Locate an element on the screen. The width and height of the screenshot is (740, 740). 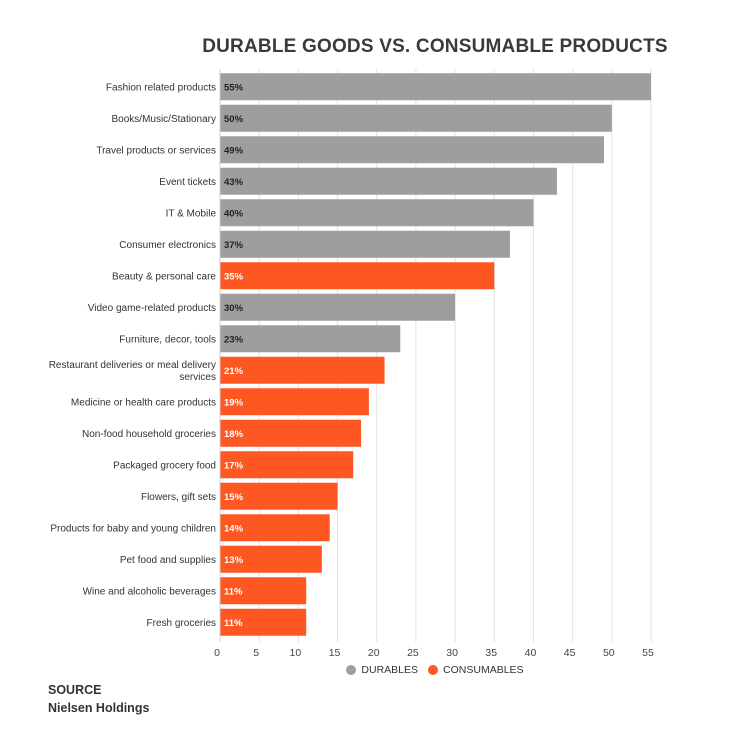
bar-value-label: 19% is located at coordinates (234, 402).